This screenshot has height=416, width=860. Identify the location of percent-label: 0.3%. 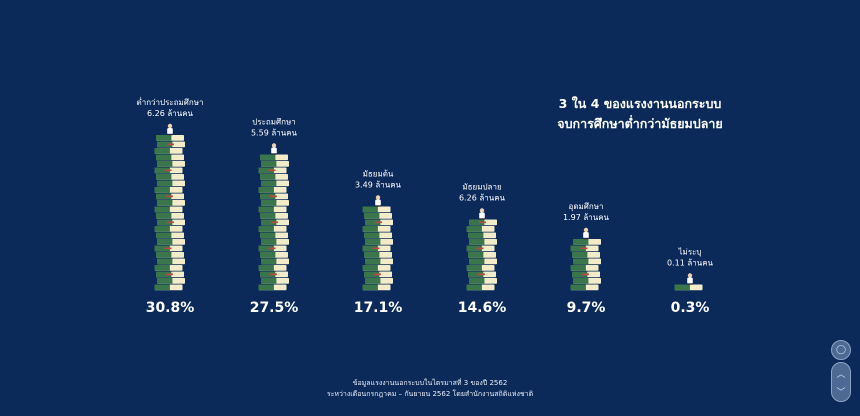
(690, 308).